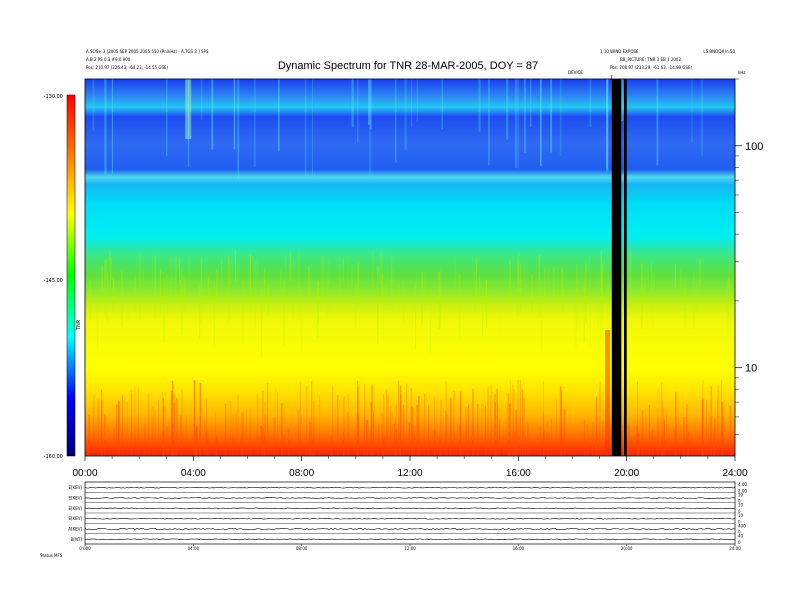 This screenshot has width=792, height=612. Describe the element at coordinates (751, 369) in the screenshot. I see `y-tick-label: 10` at that location.